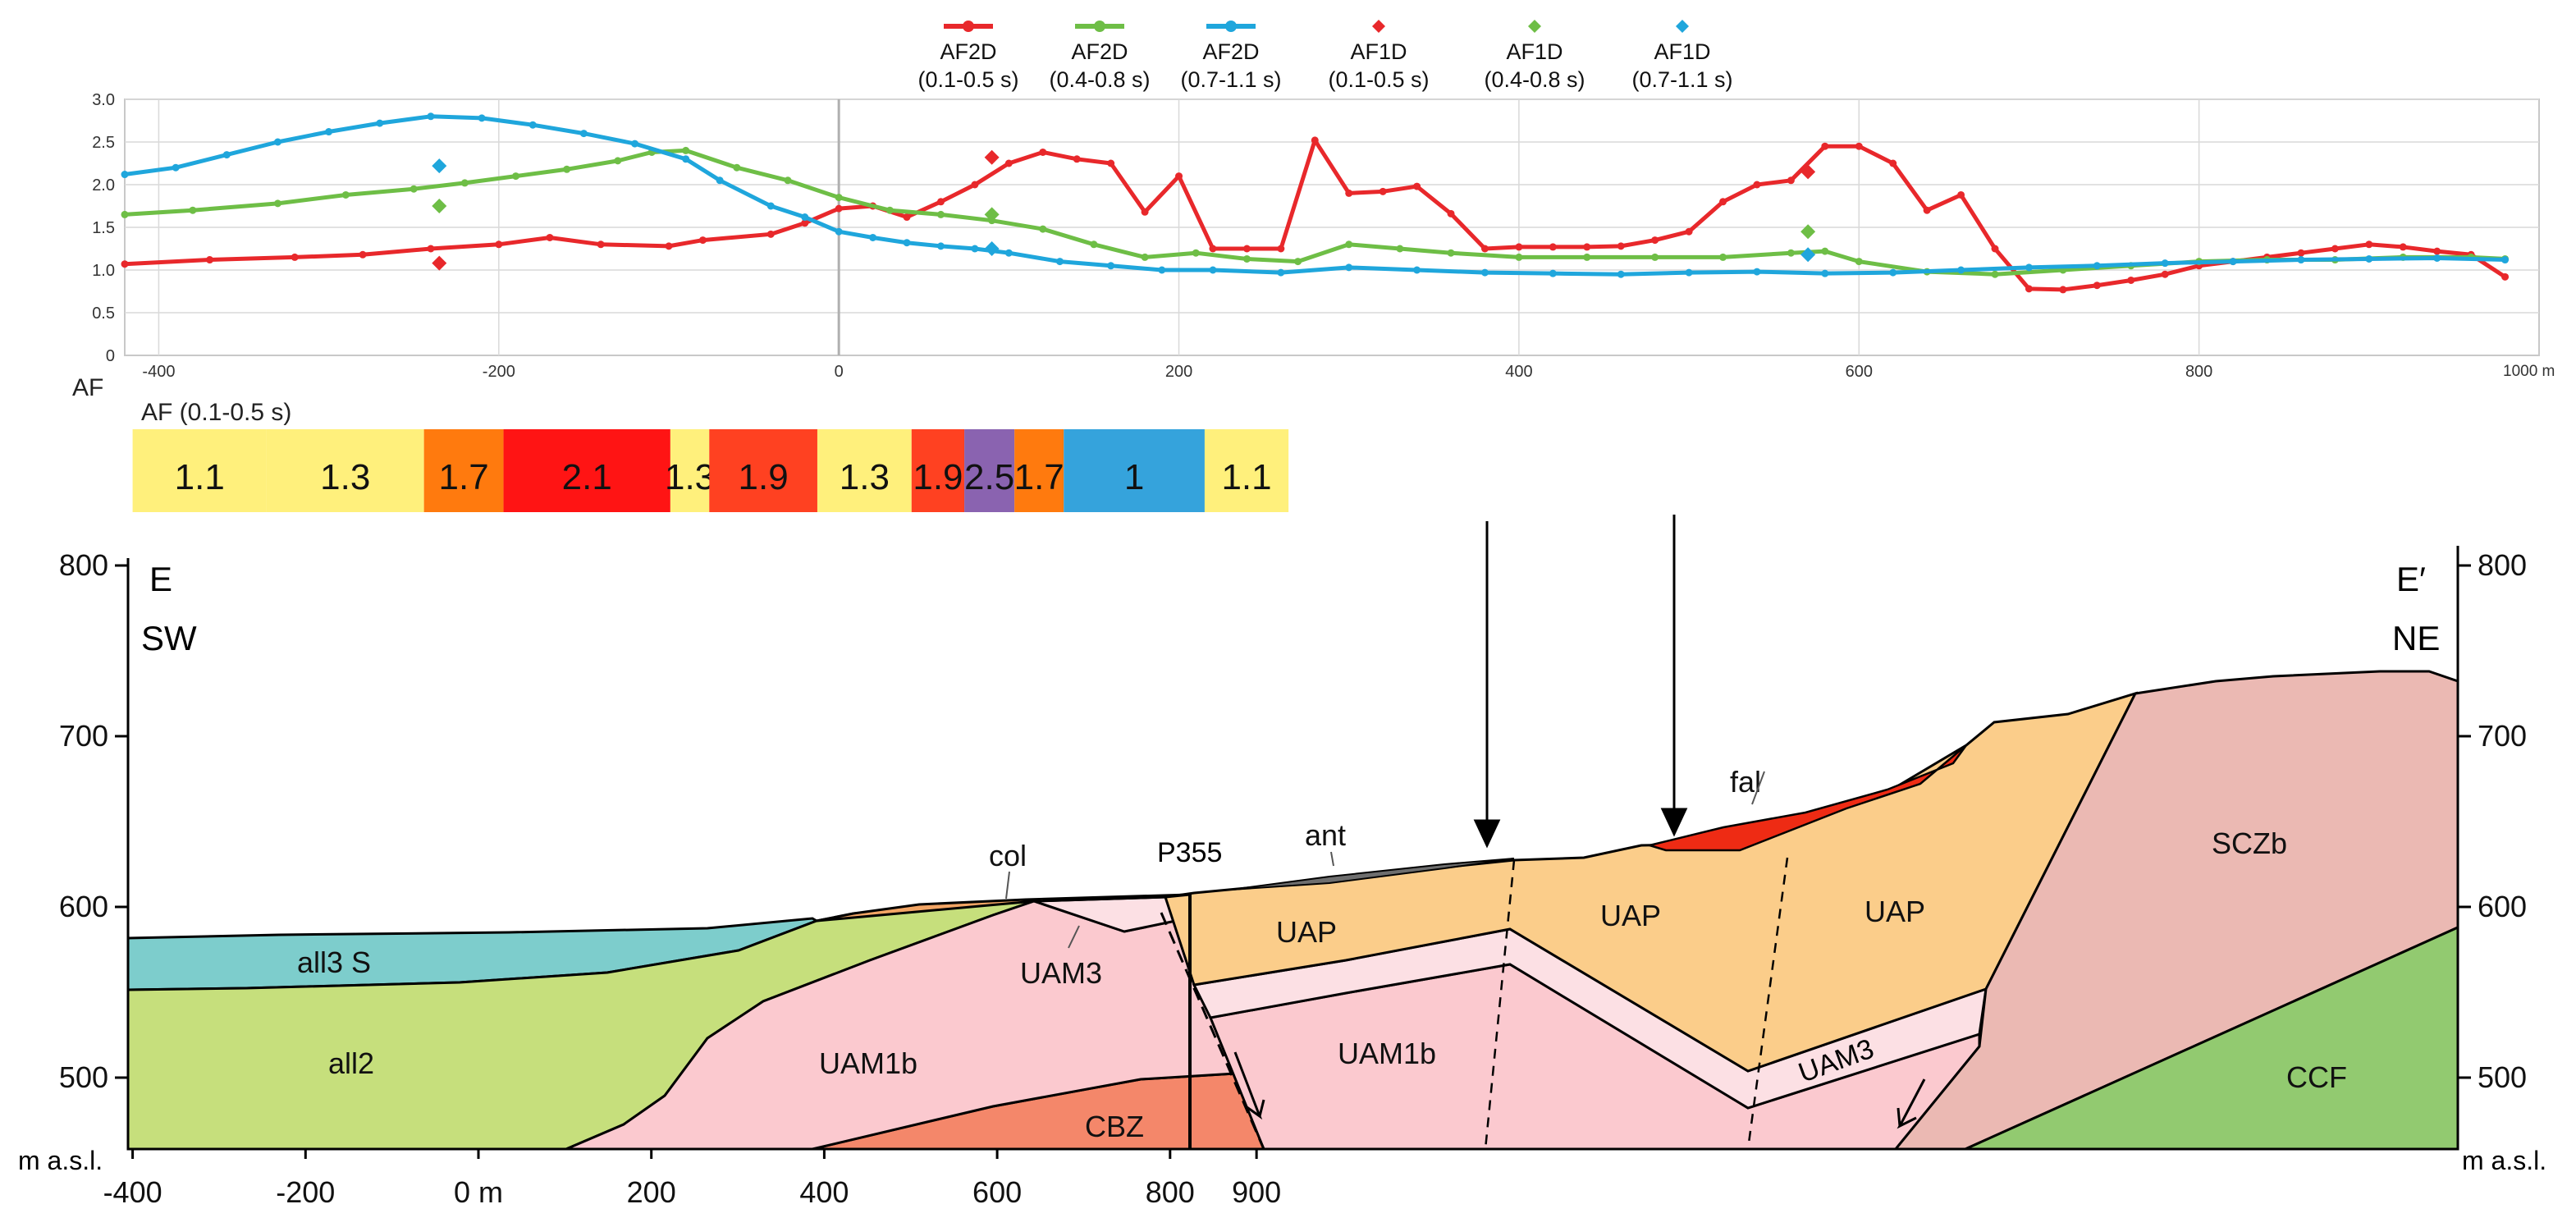 The image size is (2576, 1227). Describe the element at coordinates (158, 372) in the screenshot. I see `x-tick-label: -400` at that location.